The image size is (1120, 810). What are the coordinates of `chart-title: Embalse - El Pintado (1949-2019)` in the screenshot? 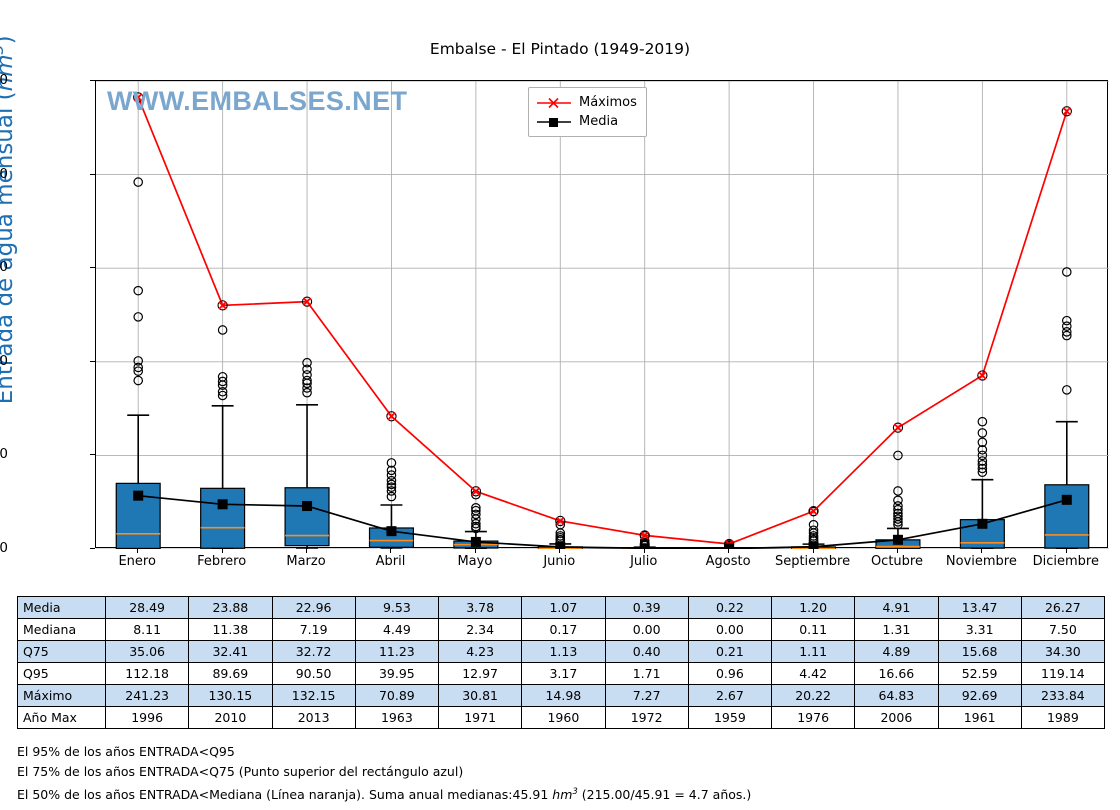 It's located at (560, 49).